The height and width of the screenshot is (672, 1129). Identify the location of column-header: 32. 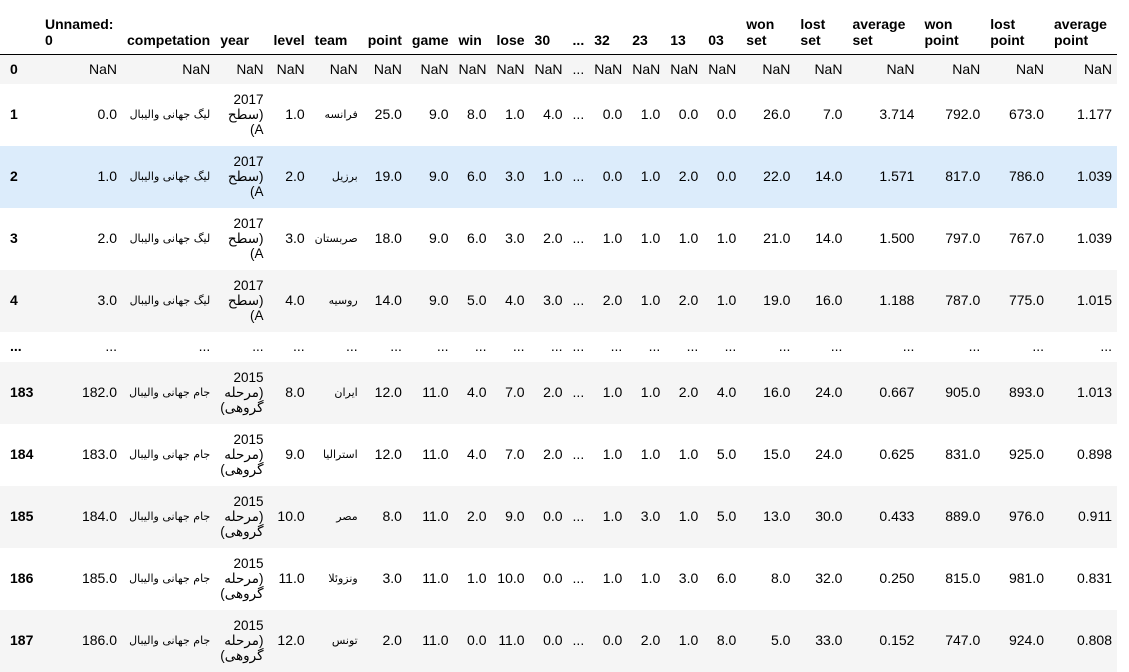
(608, 27).